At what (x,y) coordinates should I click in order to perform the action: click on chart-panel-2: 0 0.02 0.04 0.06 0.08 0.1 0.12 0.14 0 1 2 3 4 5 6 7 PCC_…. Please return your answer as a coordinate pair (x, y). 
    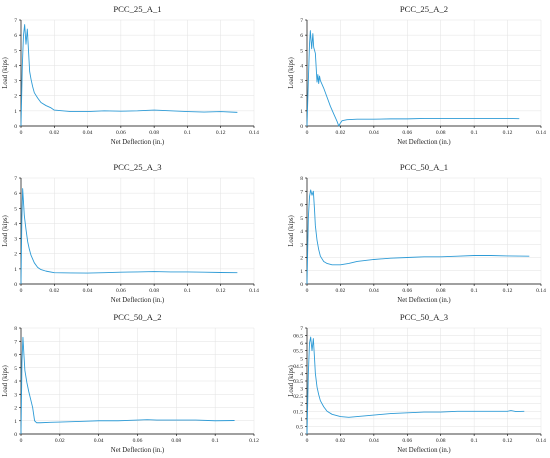
    Looking at the image, I should click on (417, 75).